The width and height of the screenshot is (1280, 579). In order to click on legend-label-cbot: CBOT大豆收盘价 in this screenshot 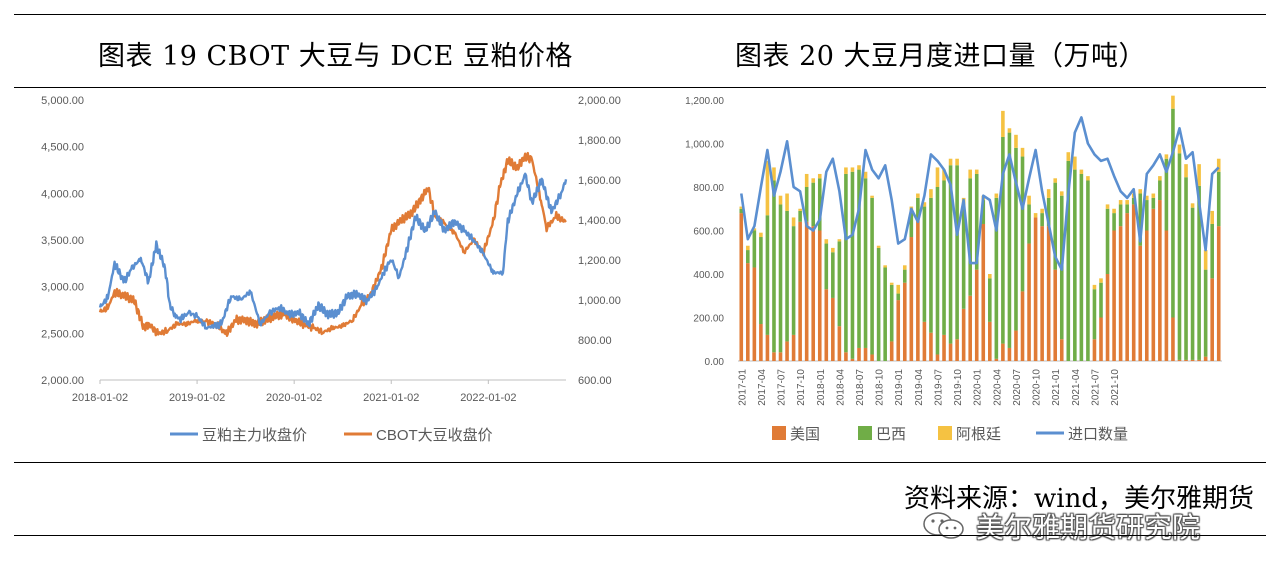, I will do `click(434, 435)`.